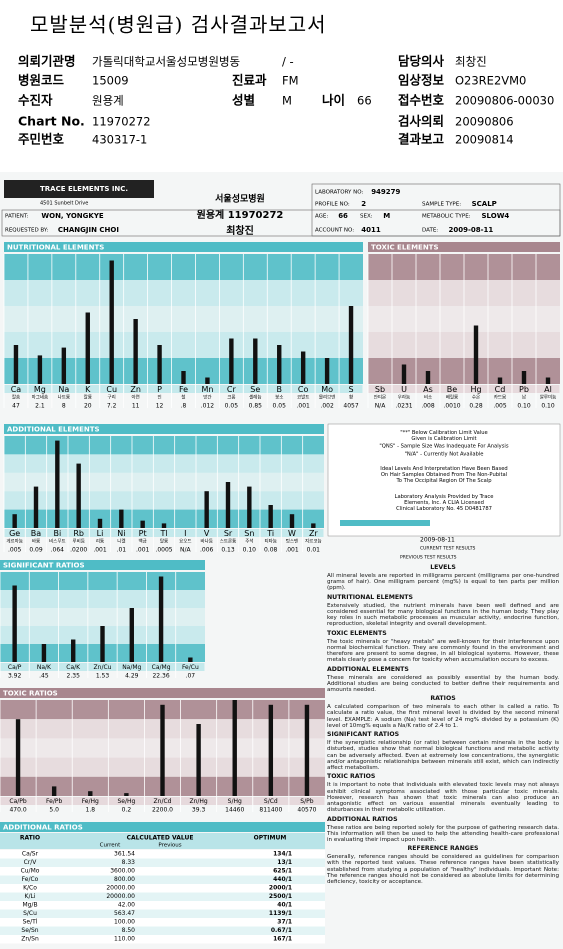  What do you see at coordinates (240, 230) in the screenshot?
I see `stamp-text: 최창진` at bounding box center [240, 230].